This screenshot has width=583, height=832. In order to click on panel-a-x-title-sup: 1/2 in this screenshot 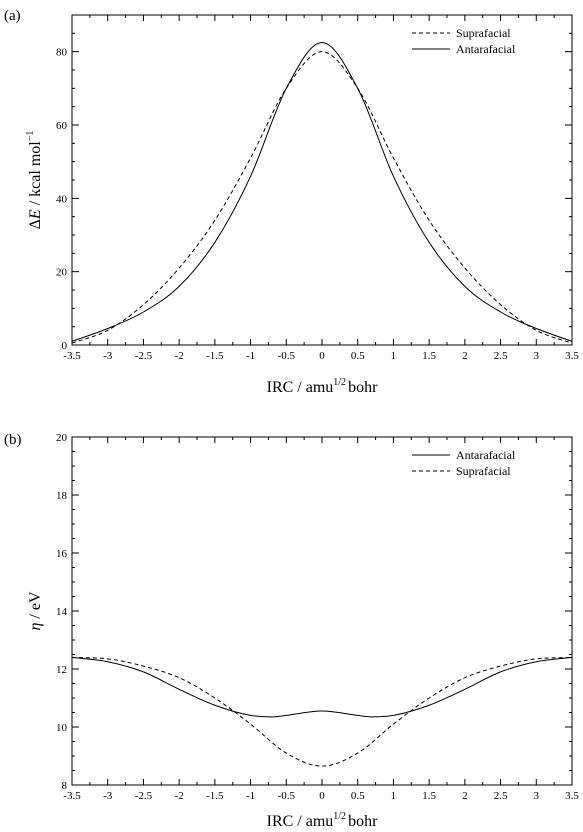, I will do `click(339, 382)`.